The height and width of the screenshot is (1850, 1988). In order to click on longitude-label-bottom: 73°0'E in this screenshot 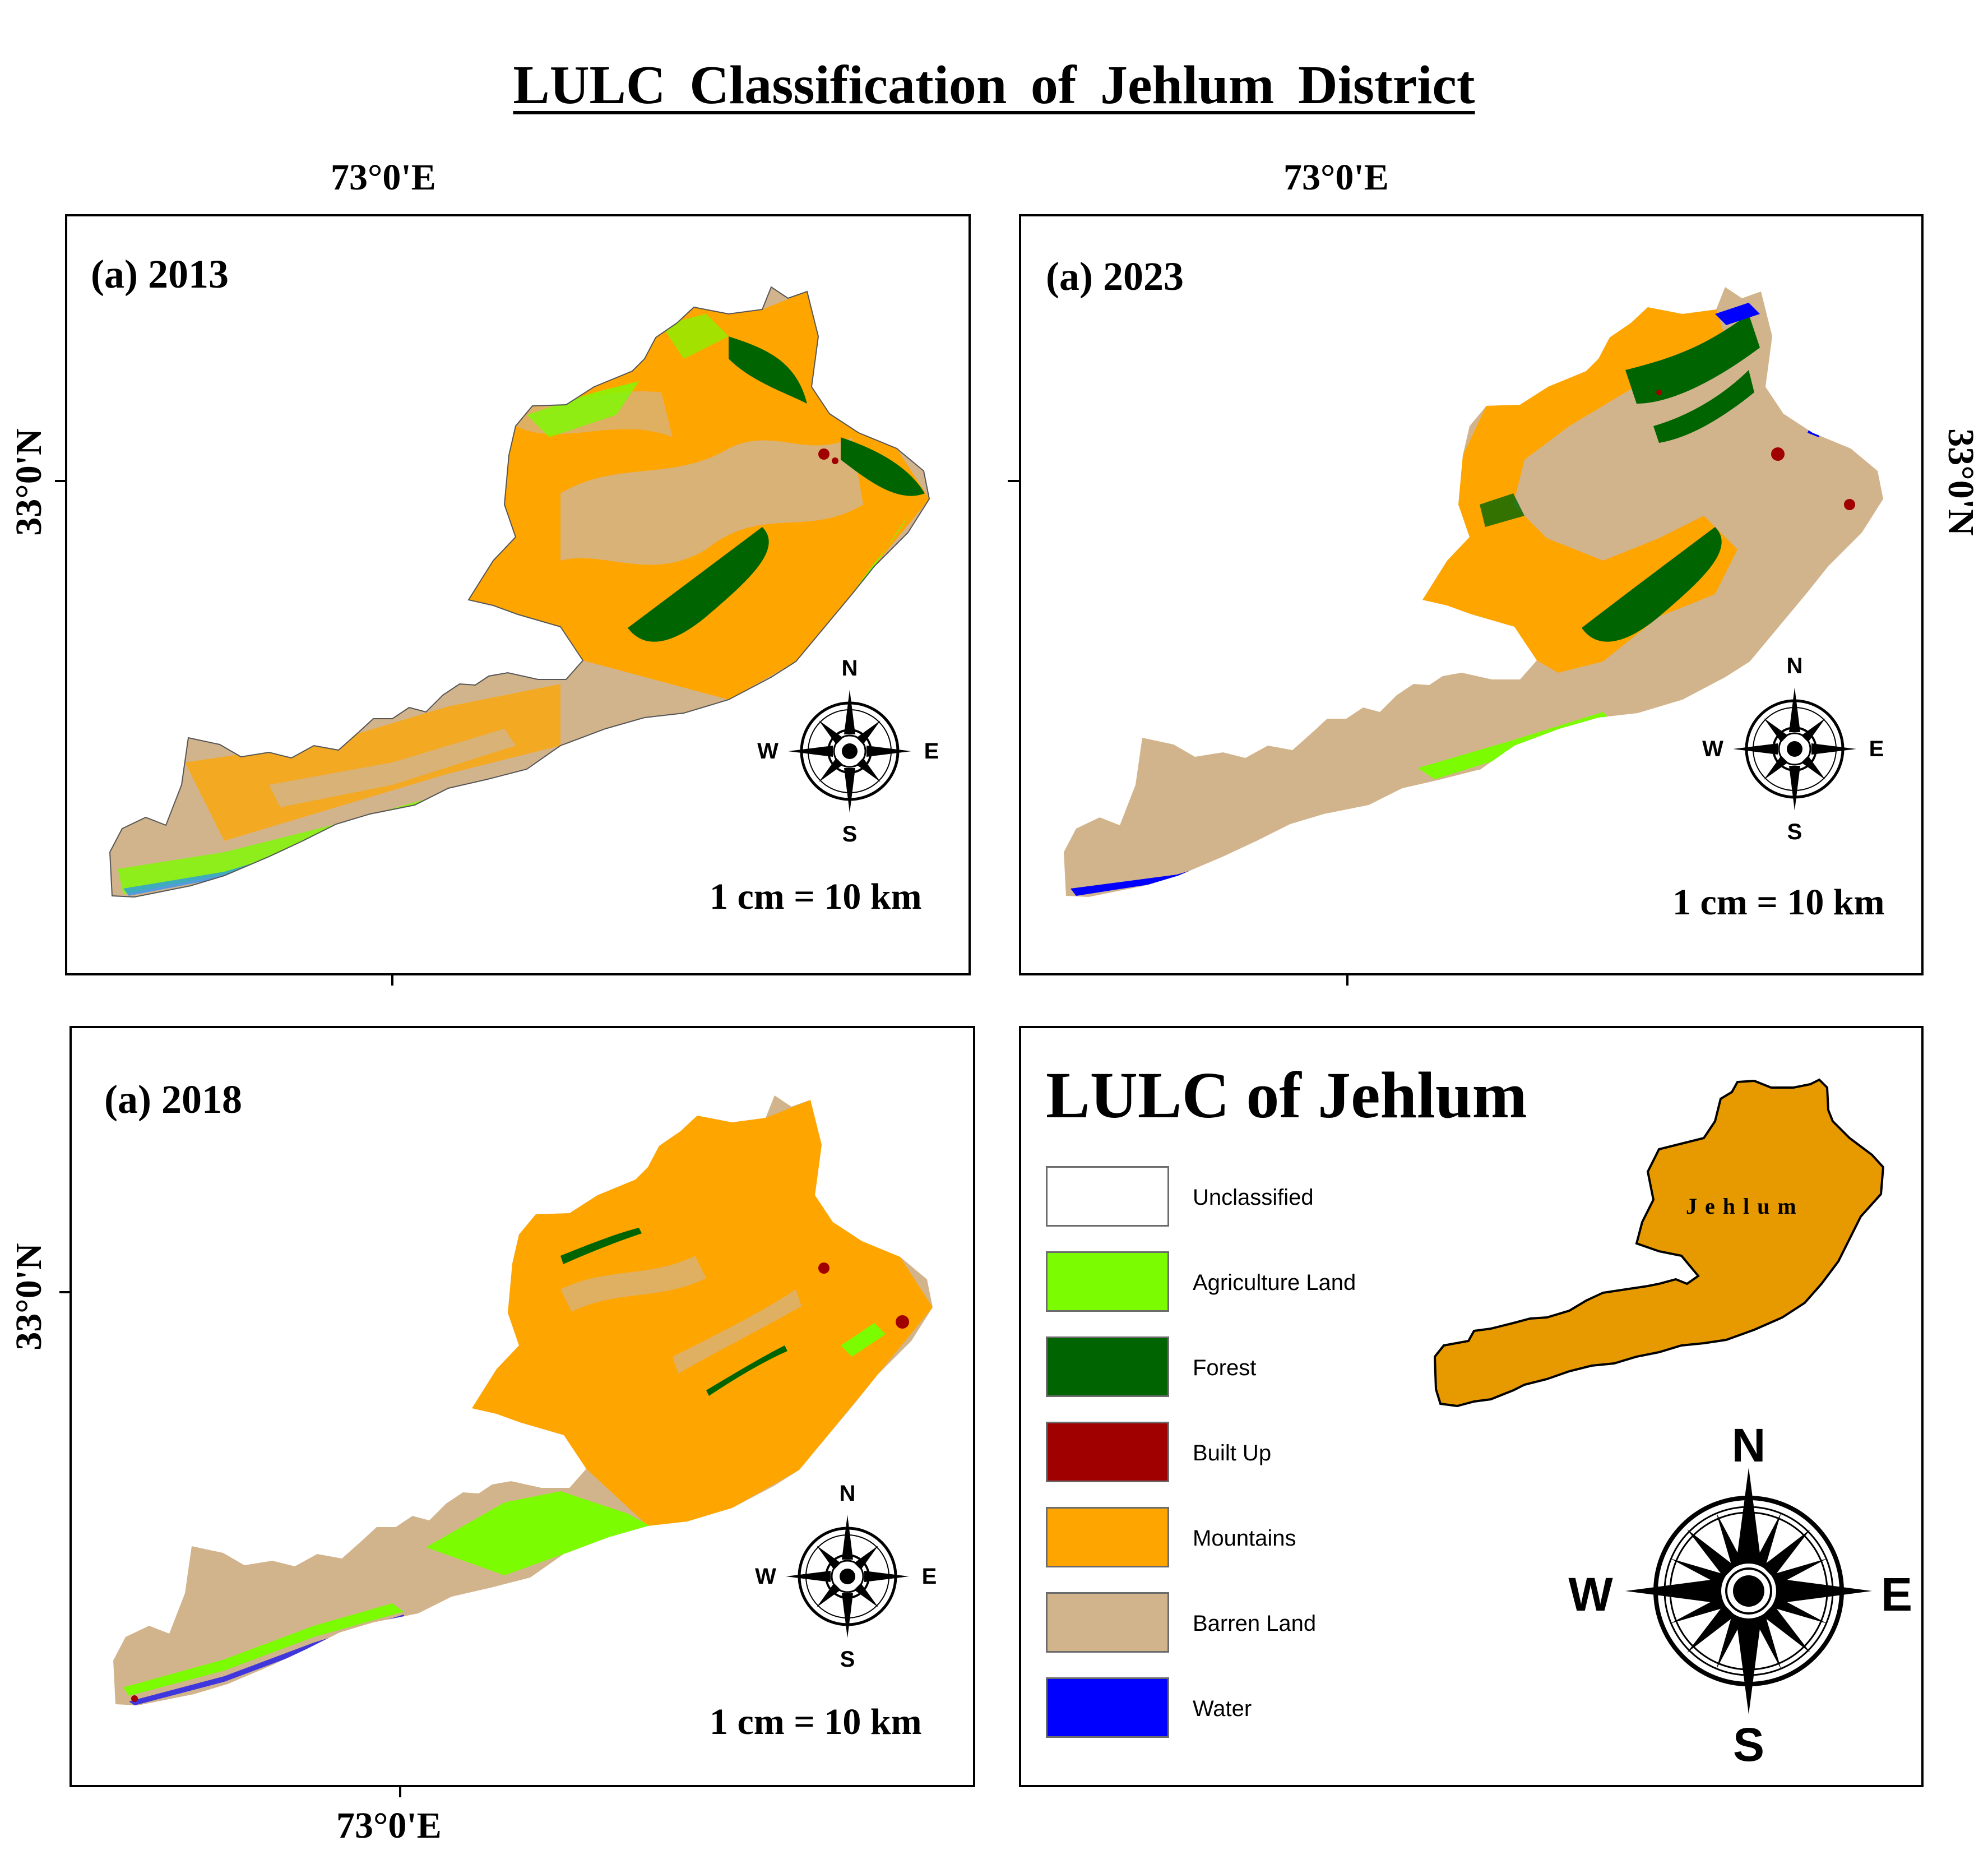, I will do `click(389, 1825)`.